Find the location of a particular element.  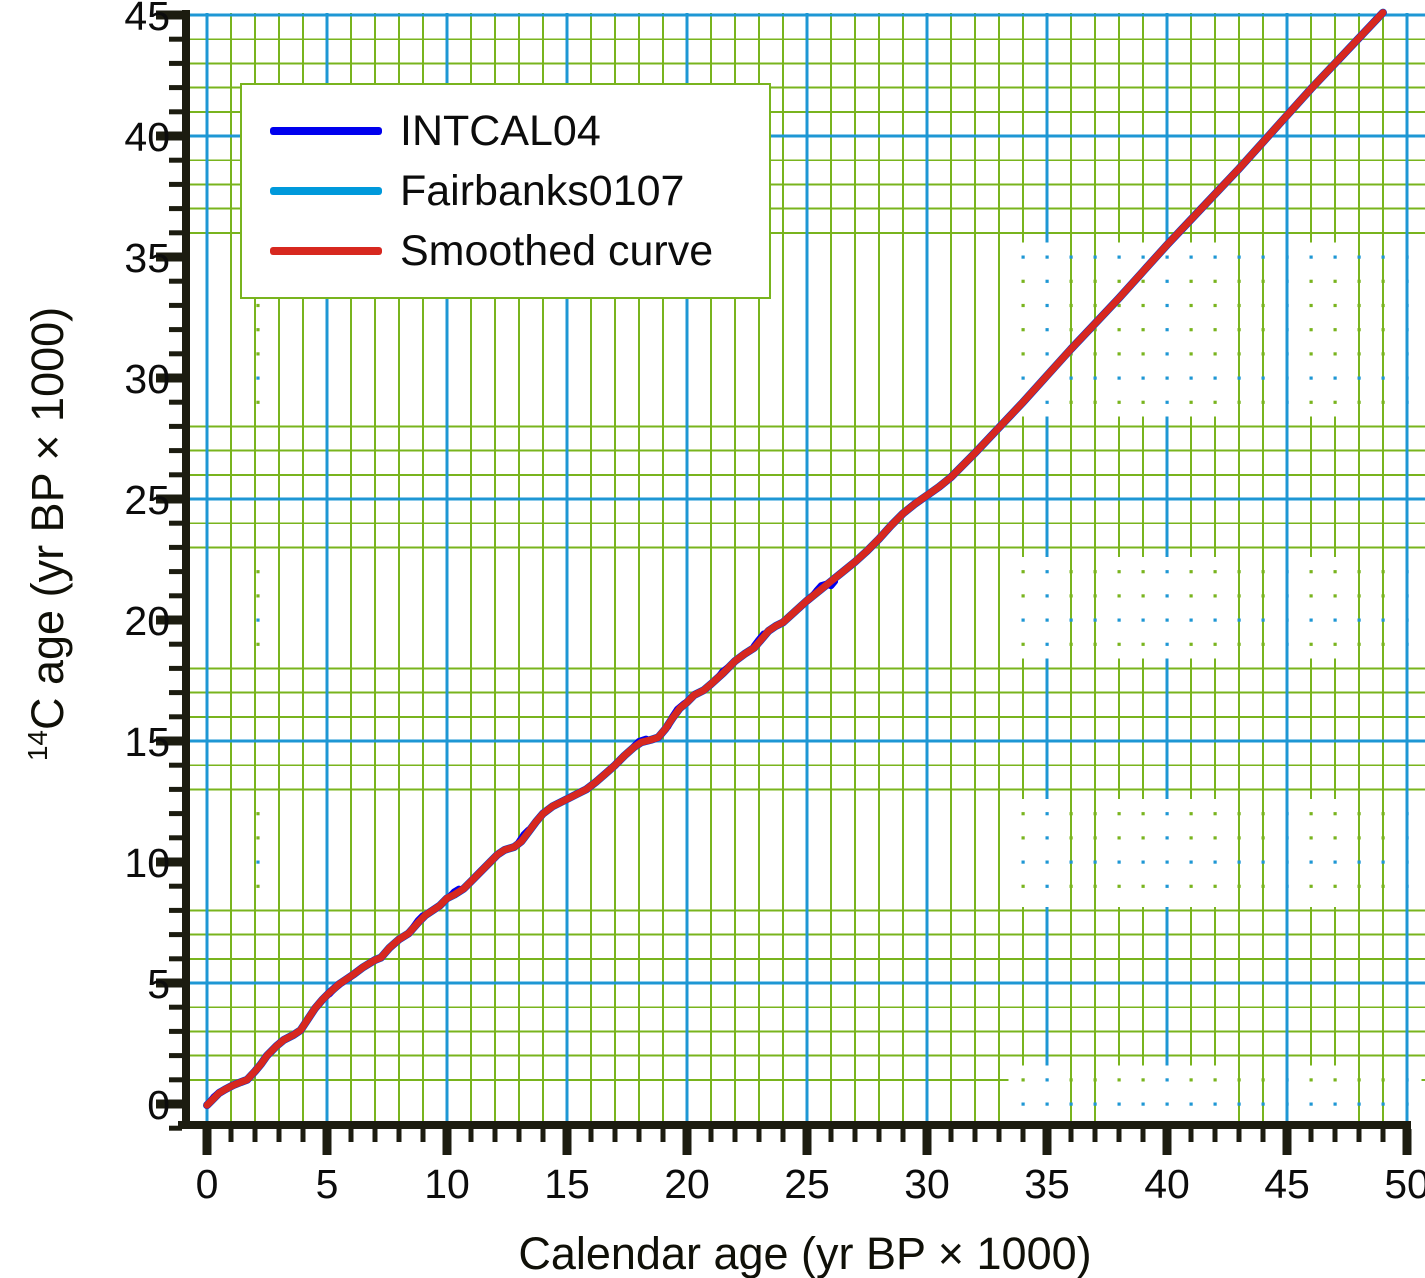

y-tick-label: 40 is located at coordinates (147, 137).